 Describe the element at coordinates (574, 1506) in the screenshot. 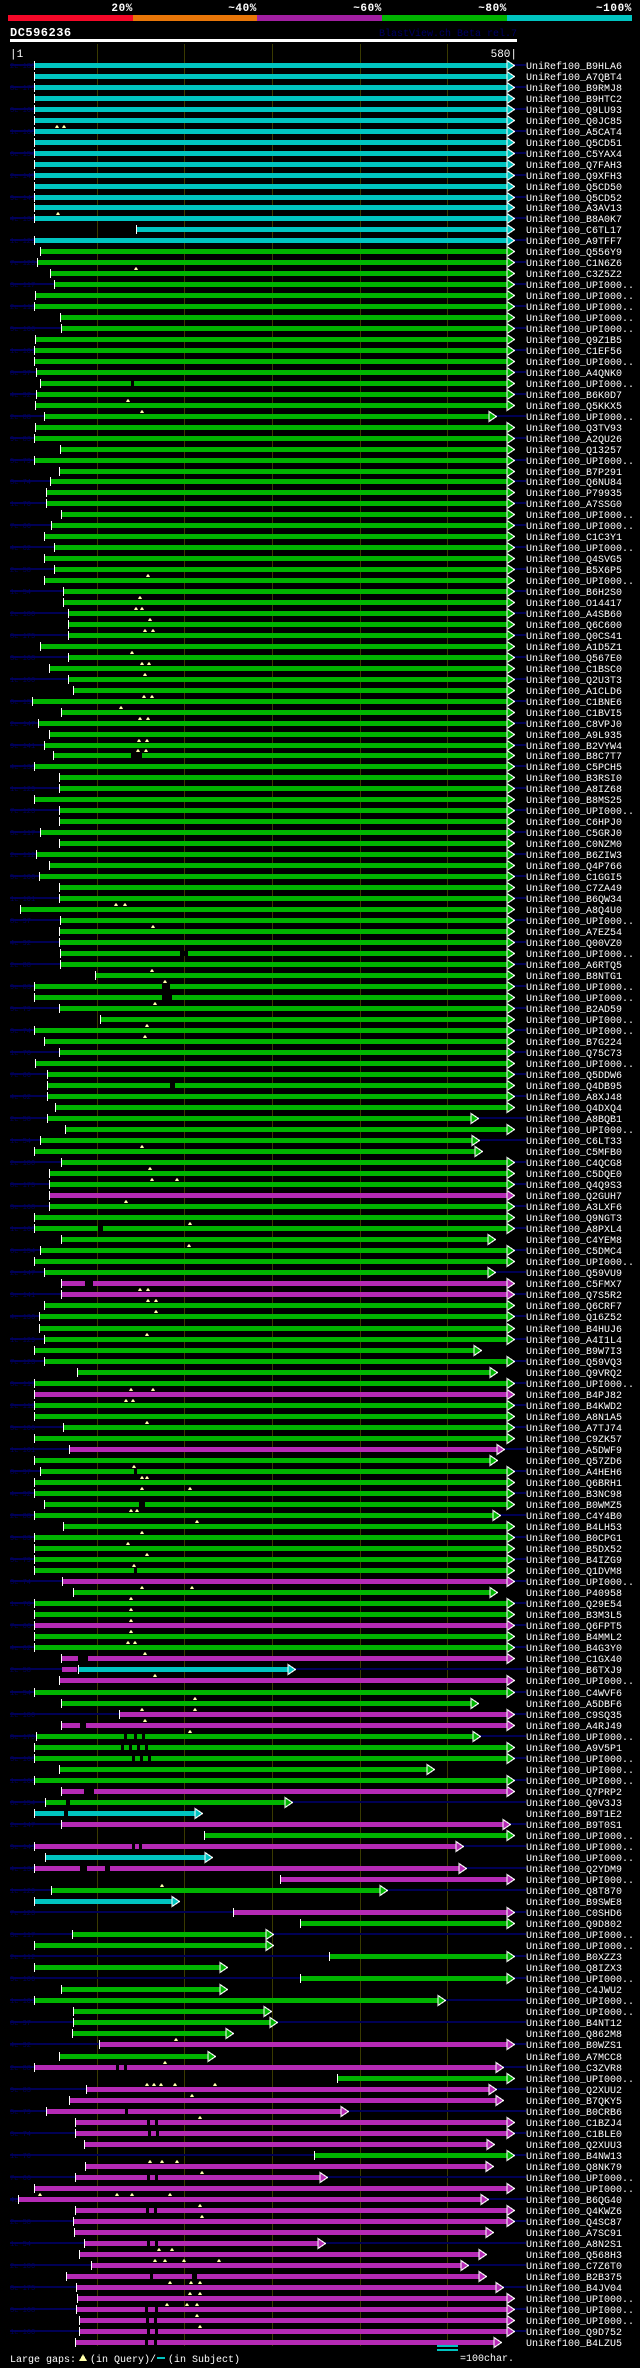

I see `svg-text: UniRef100_B0WMZ5` at that location.